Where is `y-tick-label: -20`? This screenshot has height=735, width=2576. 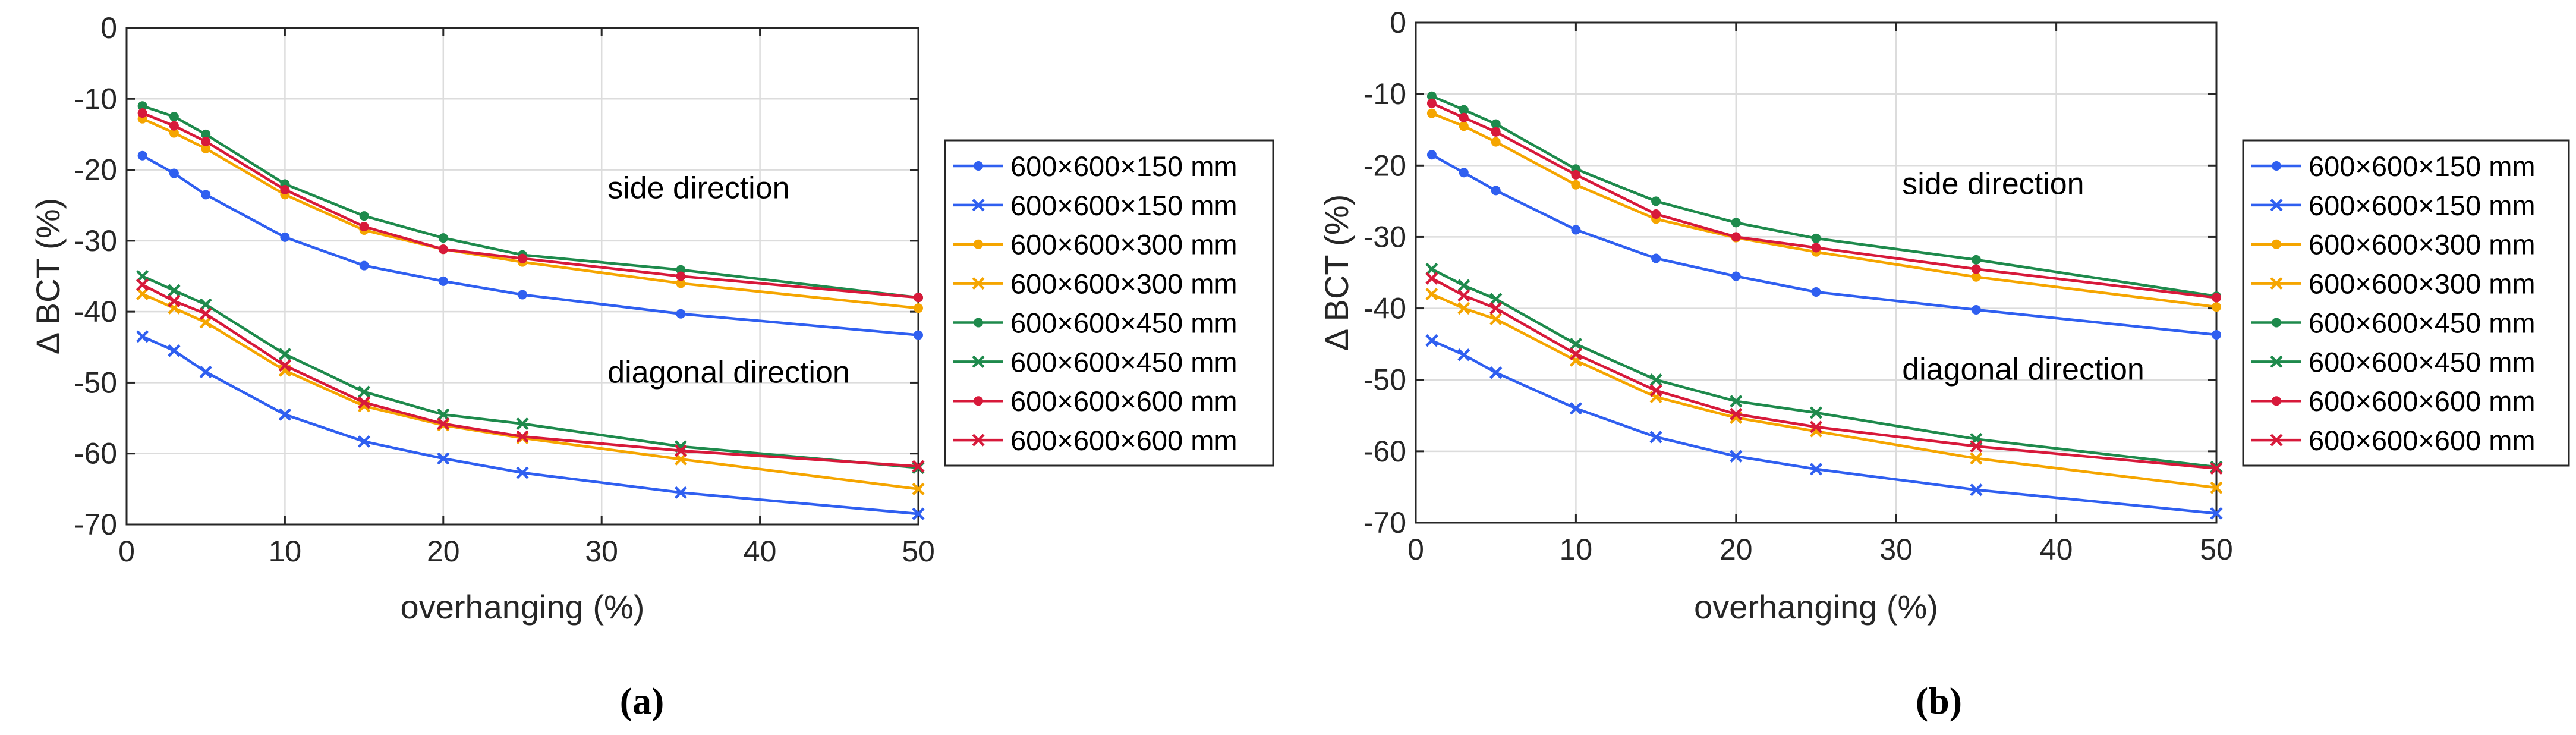
y-tick-label: -20 is located at coordinates (95, 170).